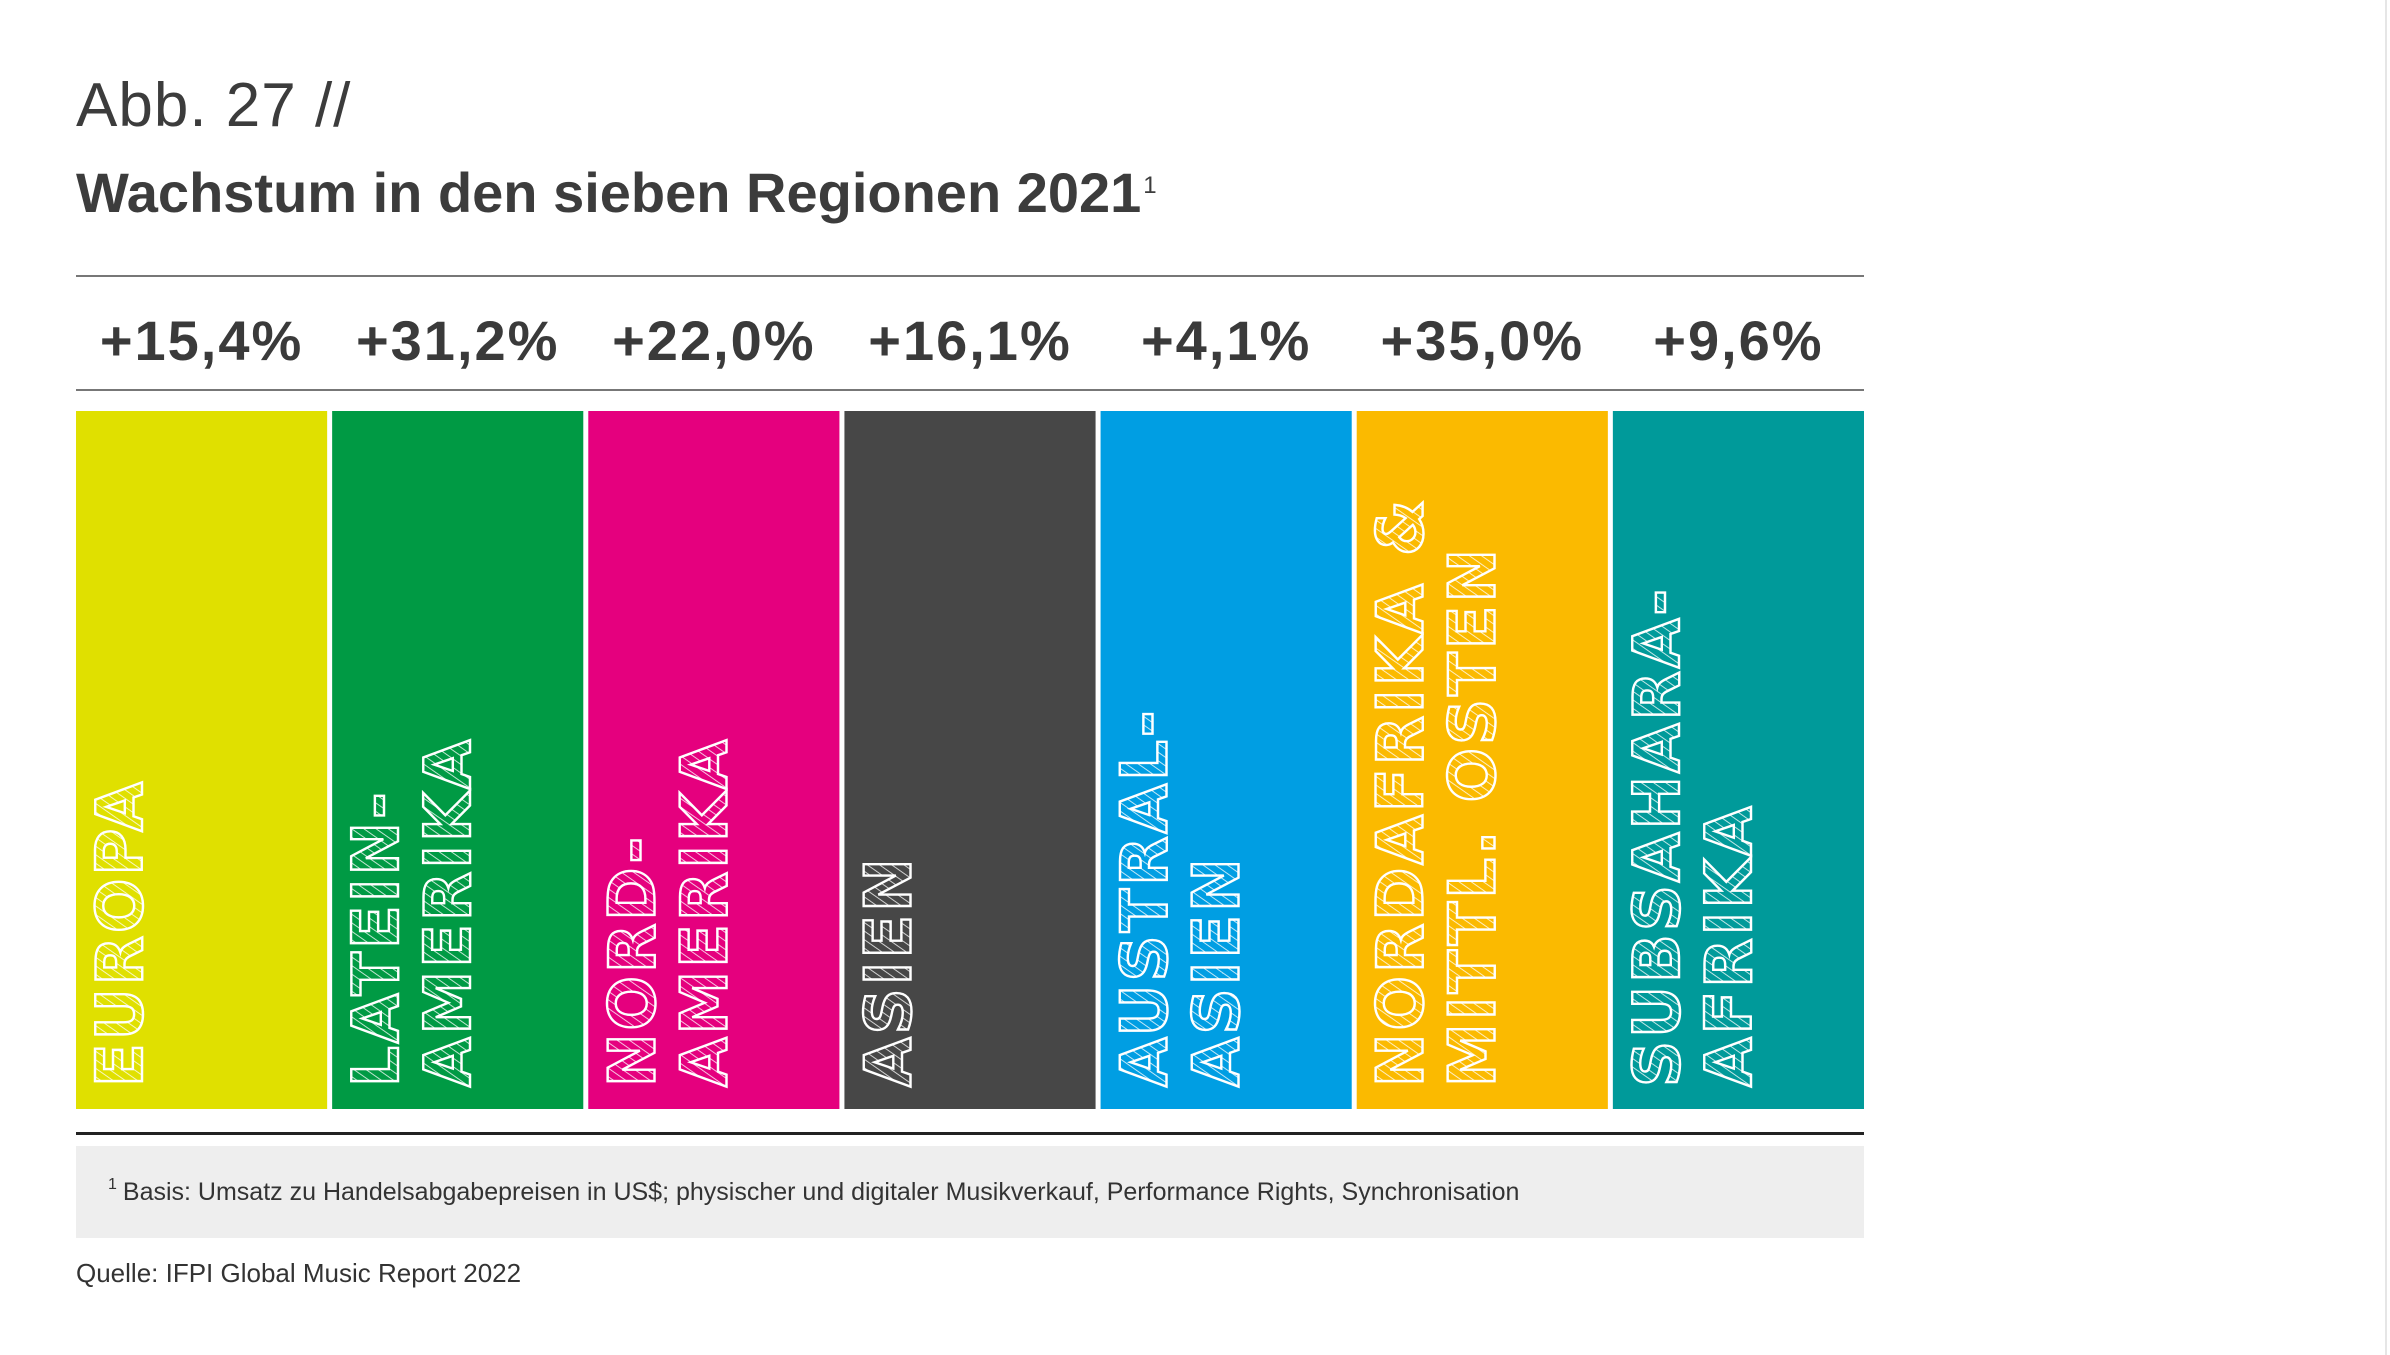 The image size is (2390, 1355). Describe the element at coordinates (970, 1133) in the screenshot. I see `bottom-rule` at that location.